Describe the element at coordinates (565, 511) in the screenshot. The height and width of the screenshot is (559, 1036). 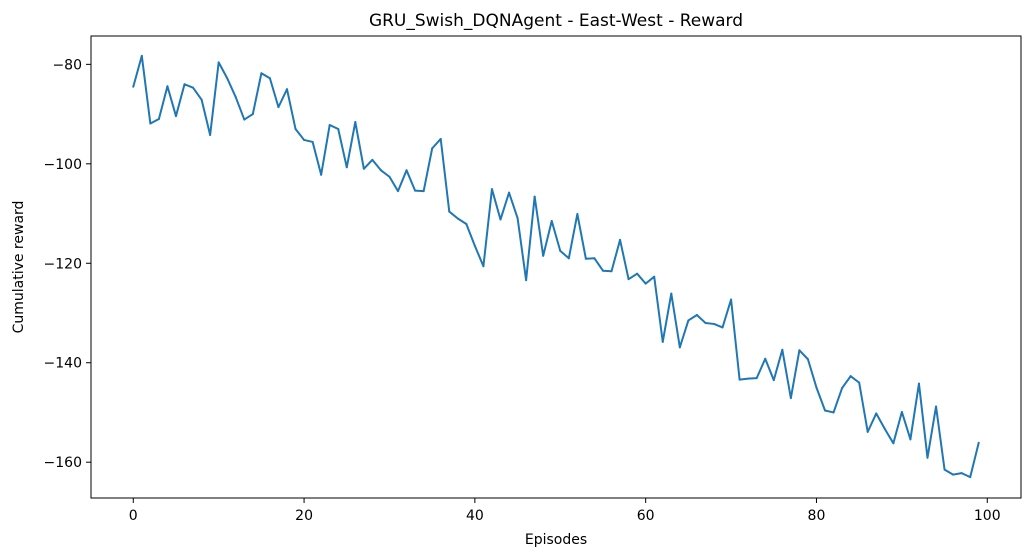
I see `x-axis-ticks: 0 20 40 60 80 100` at that location.